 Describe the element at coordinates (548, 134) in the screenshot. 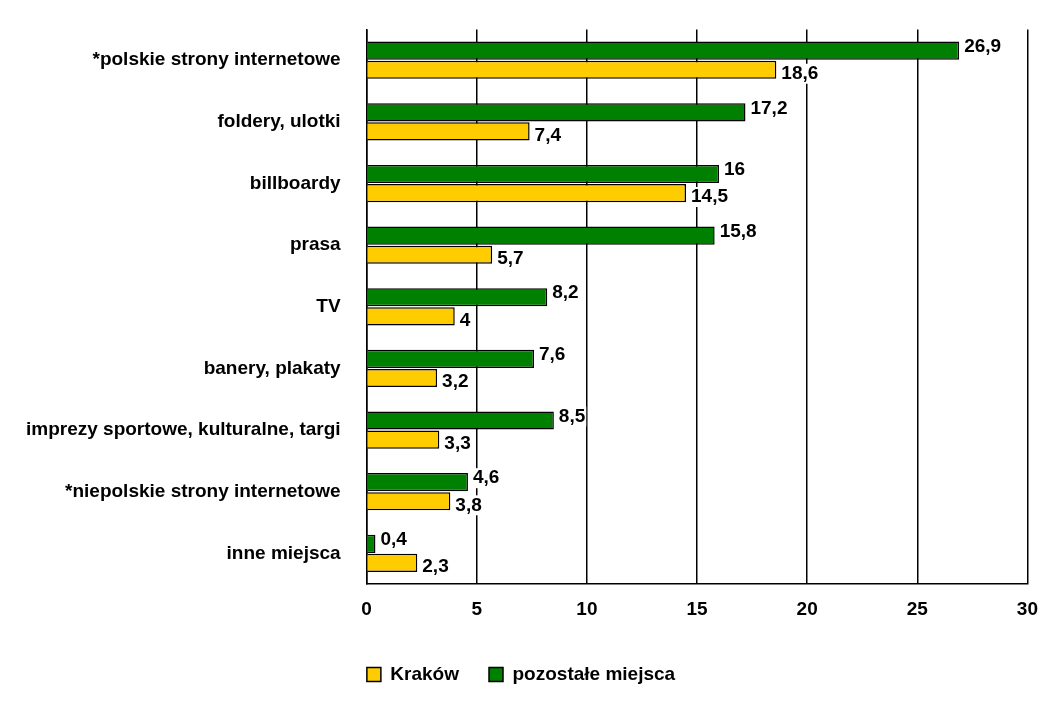

I see `data-label: 7,4` at that location.